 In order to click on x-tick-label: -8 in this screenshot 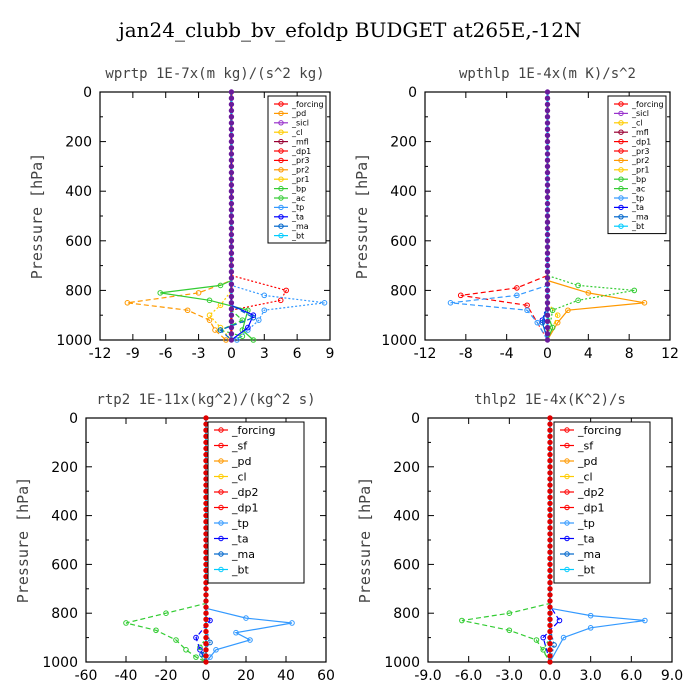, I will do `click(466, 354)`.